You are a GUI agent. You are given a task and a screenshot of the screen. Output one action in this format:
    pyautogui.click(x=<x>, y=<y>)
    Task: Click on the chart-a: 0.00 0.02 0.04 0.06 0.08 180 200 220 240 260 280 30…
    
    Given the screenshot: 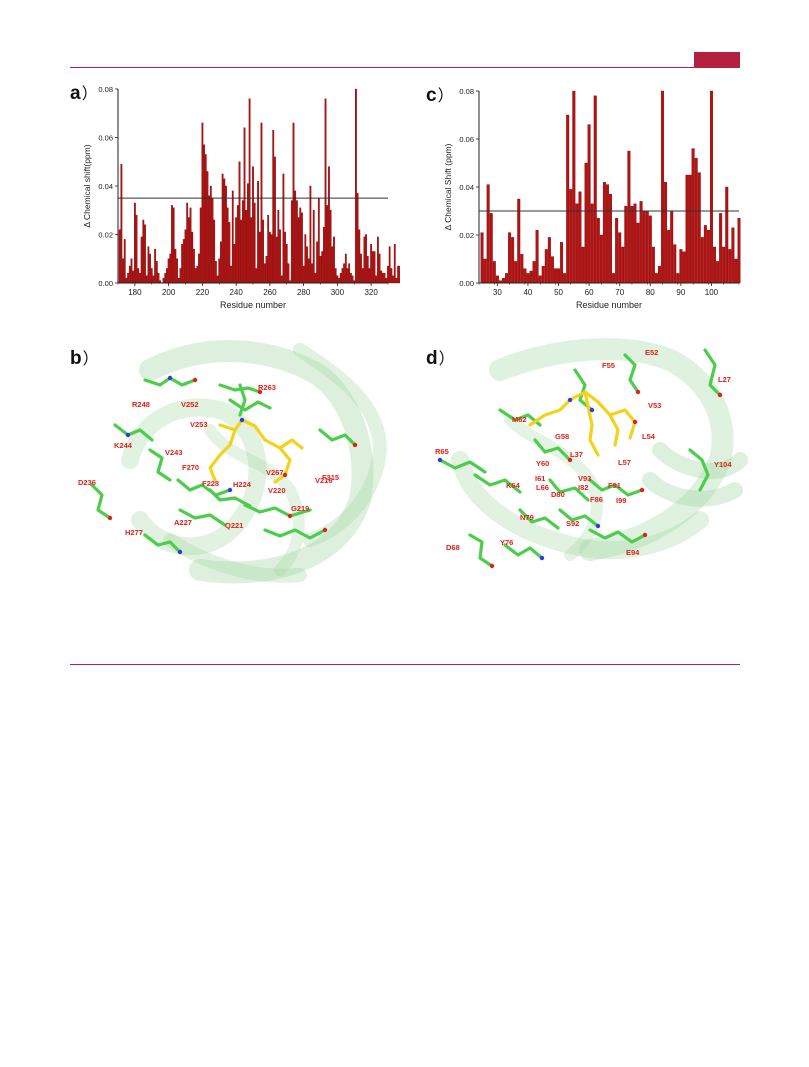 What is the action you would take?
    pyautogui.click(x=241, y=197)
    